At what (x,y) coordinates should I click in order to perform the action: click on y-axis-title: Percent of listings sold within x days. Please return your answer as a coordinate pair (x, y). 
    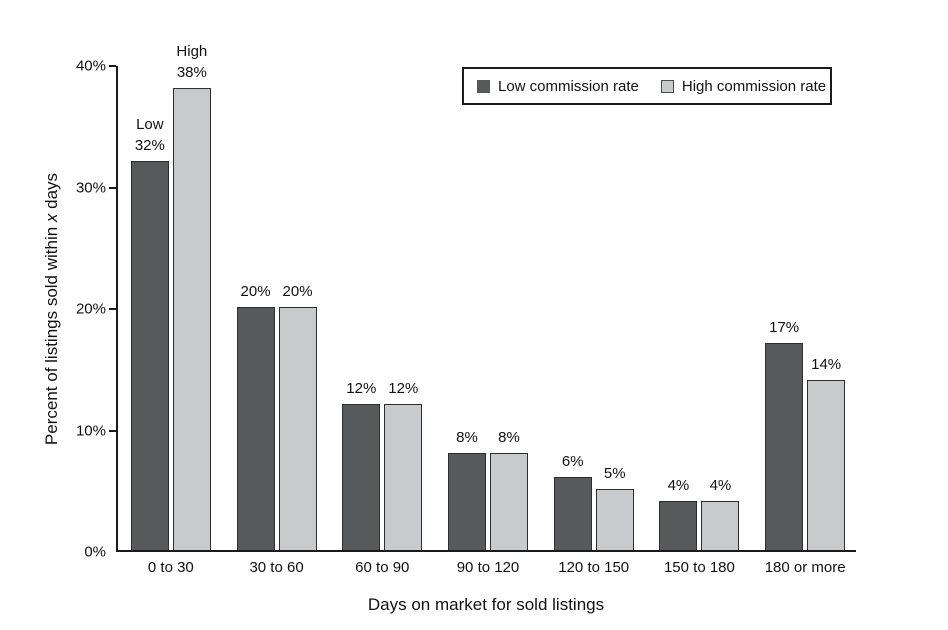
    Looking at the image, I should click on (52, 309).